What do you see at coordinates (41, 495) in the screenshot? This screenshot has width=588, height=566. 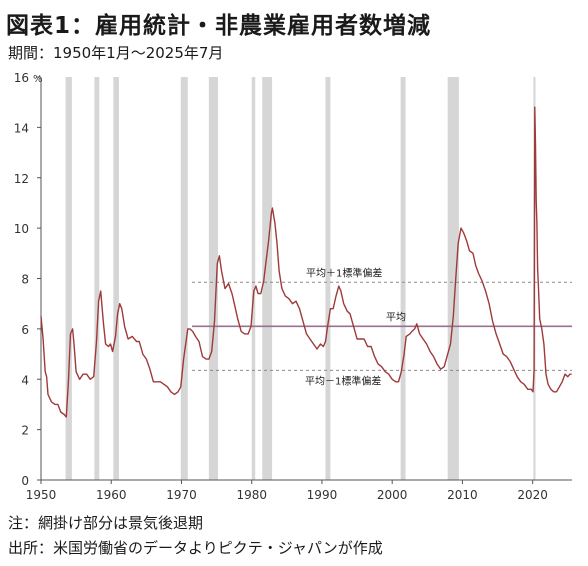 I see `x-tick-label: 1950` at bounding box center [41, 495].